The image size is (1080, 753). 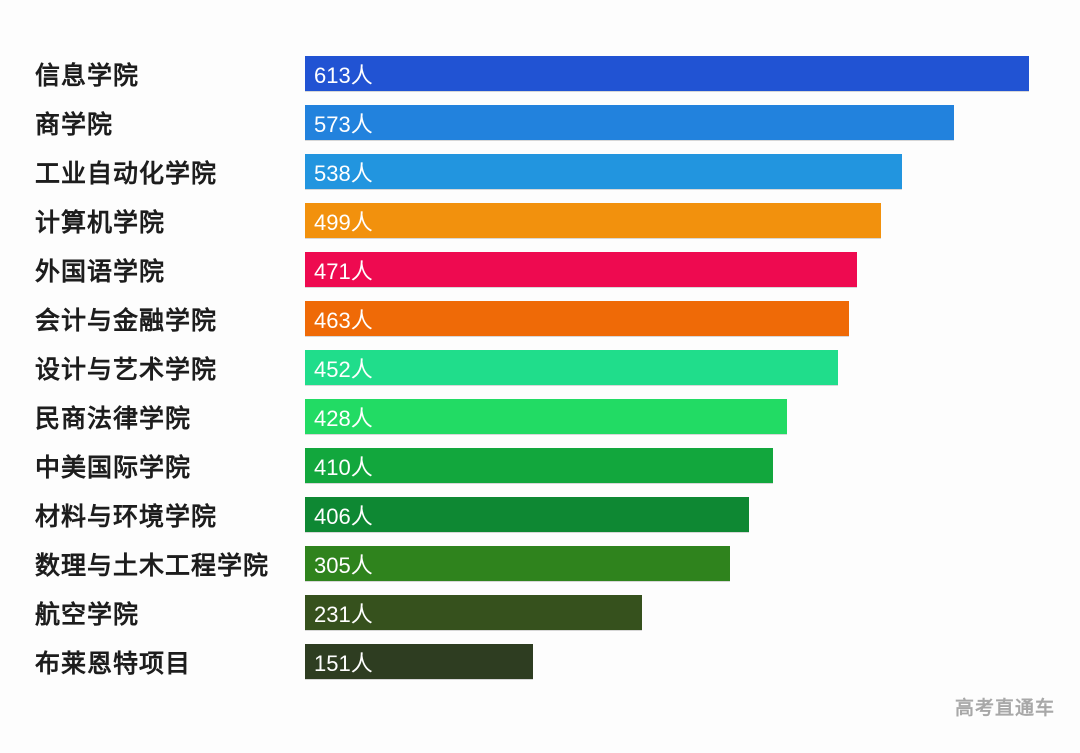 What do you see at coordinates (593, 220) in the screenshot?
I see `bar: 499人` at bounding box center [593, 220].